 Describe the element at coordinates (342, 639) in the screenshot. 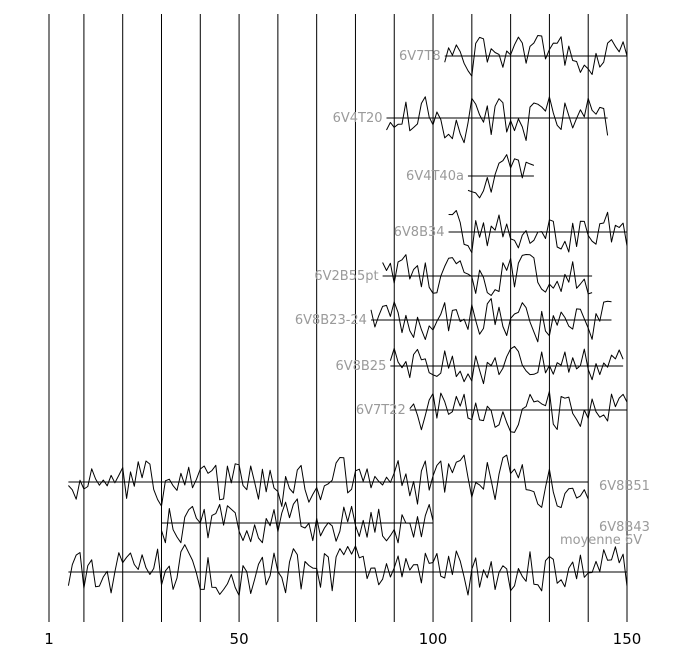

I see `x-axis-ticks: 1 50 100 150` at that location.